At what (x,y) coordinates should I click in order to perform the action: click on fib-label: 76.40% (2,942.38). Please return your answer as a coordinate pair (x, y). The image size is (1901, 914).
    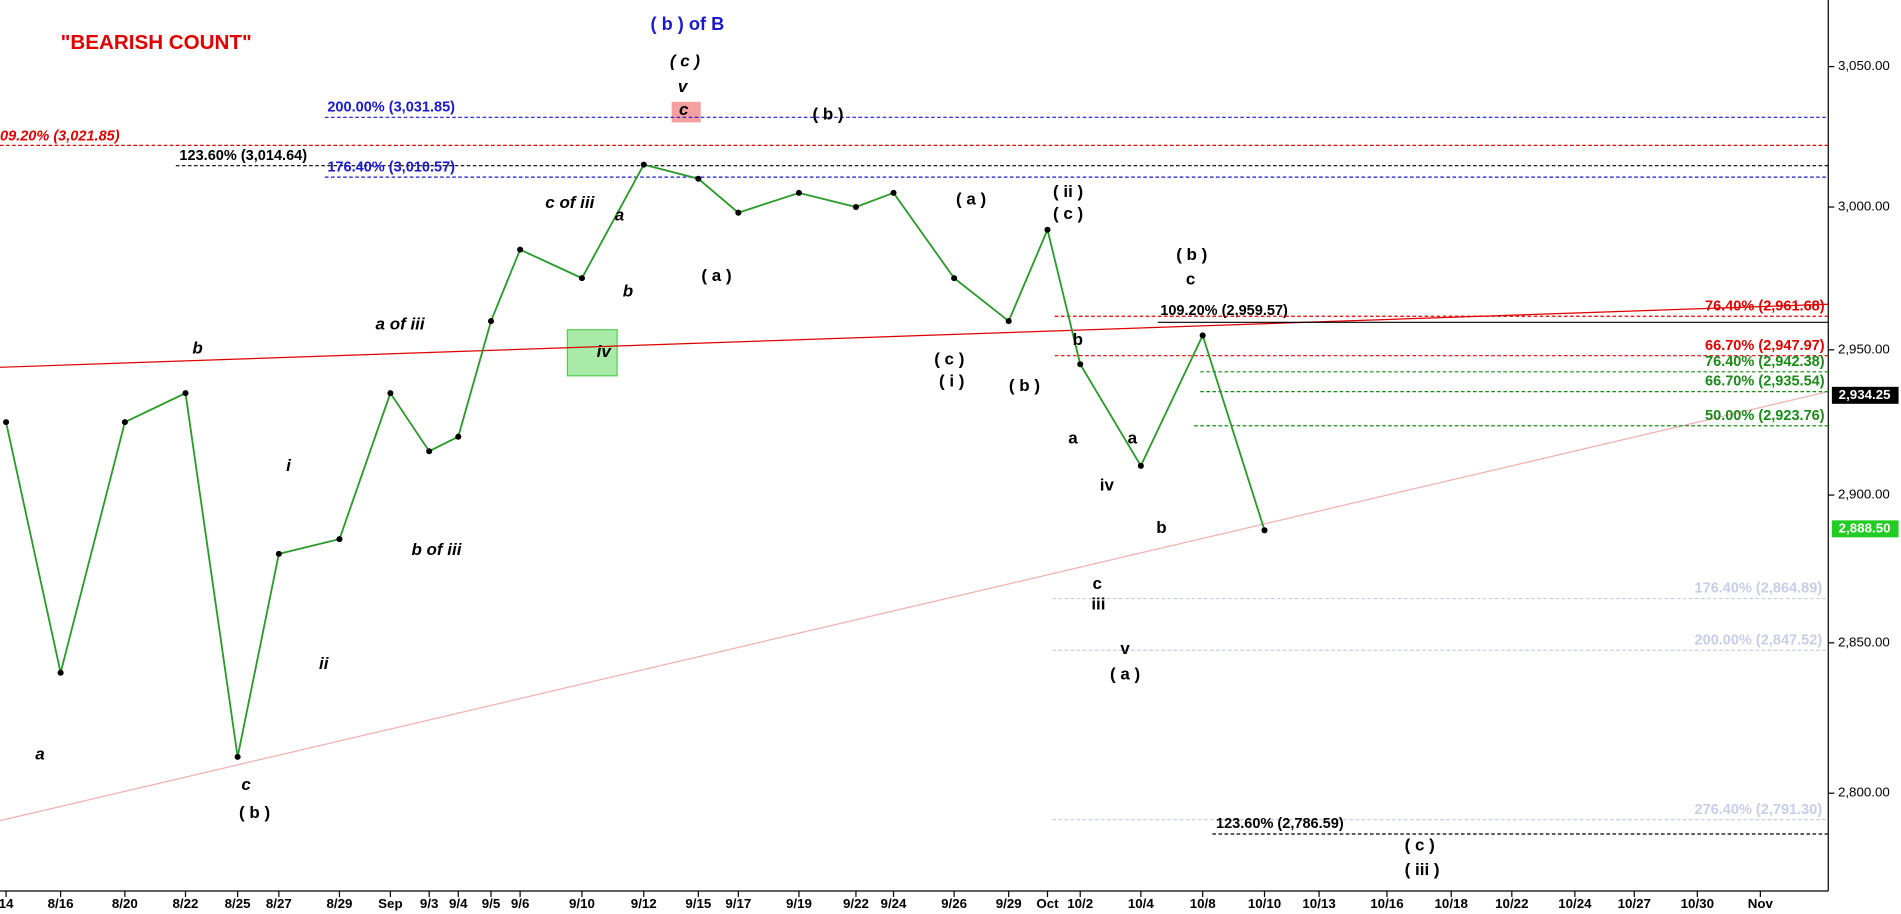
    Looking at the image, I should click on (1765, 362).